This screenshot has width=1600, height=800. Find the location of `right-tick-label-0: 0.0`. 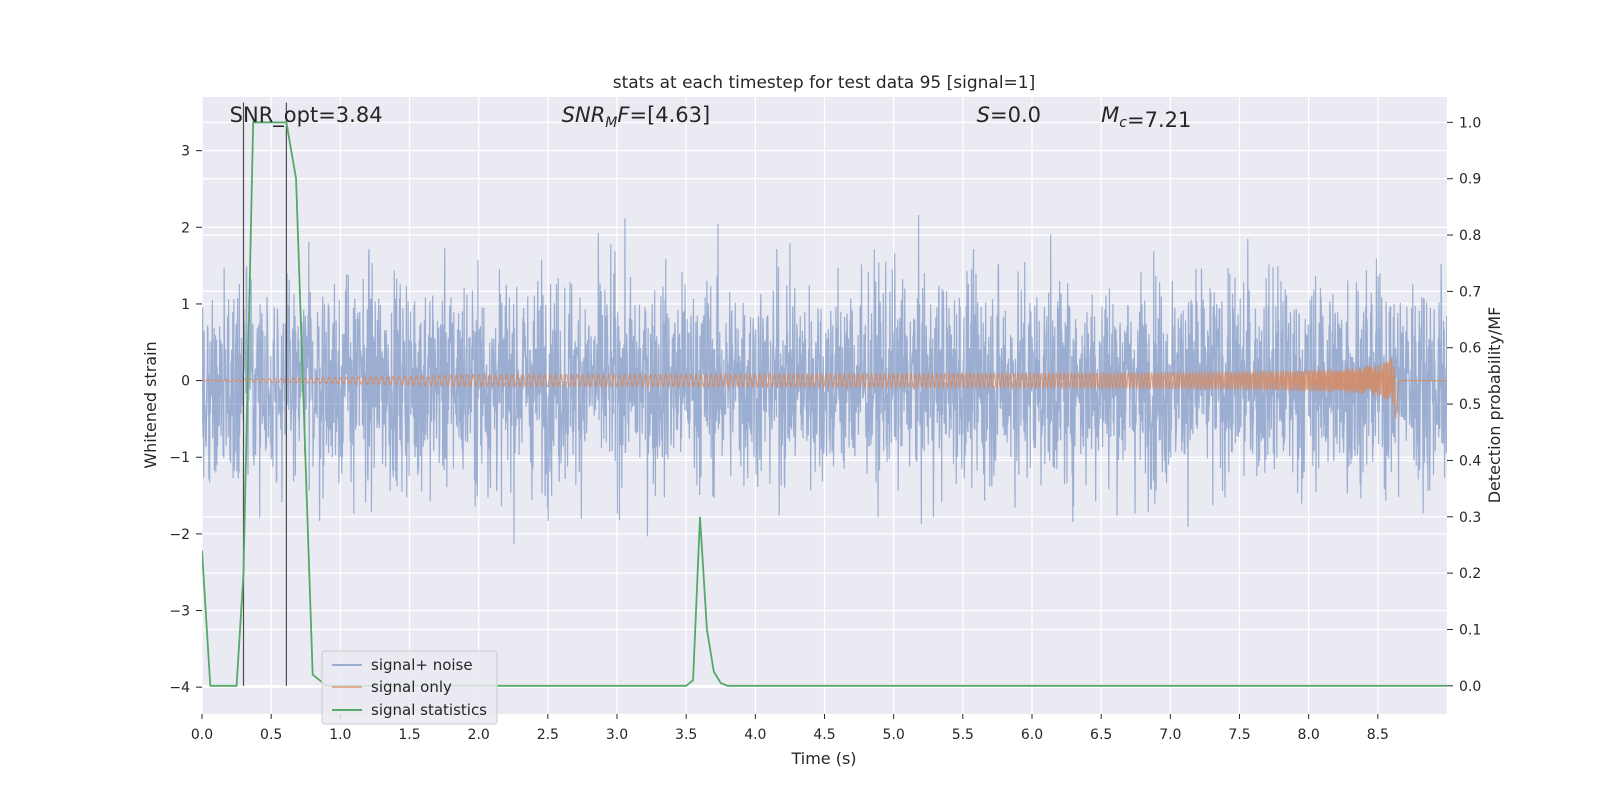

right-tick-label-0: 0.0 is located at coordinates (1470, 687).